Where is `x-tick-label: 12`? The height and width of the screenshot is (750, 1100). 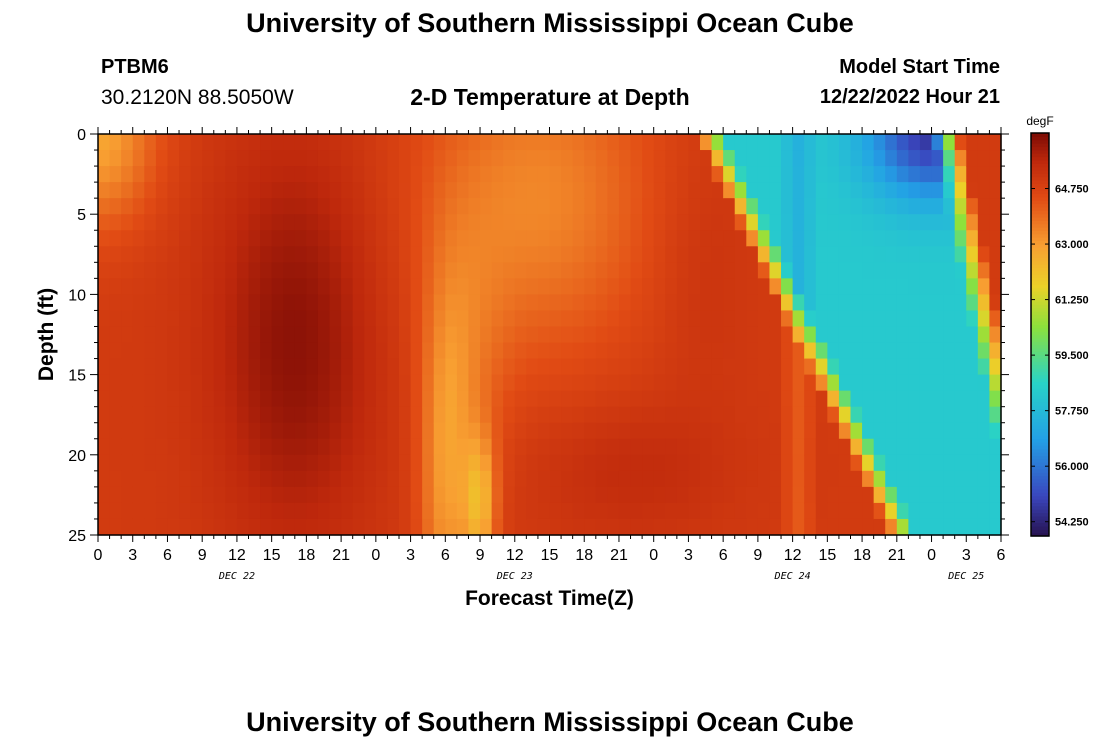
x-tick-label: 12 is located at coordinates (237, 555).